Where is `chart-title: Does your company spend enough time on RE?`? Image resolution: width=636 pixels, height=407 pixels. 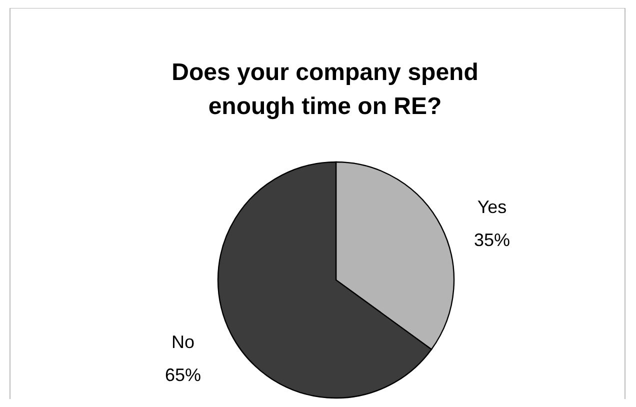
chart-title: Does your company spend enough time on RE? is located at coordinates (325, 89).